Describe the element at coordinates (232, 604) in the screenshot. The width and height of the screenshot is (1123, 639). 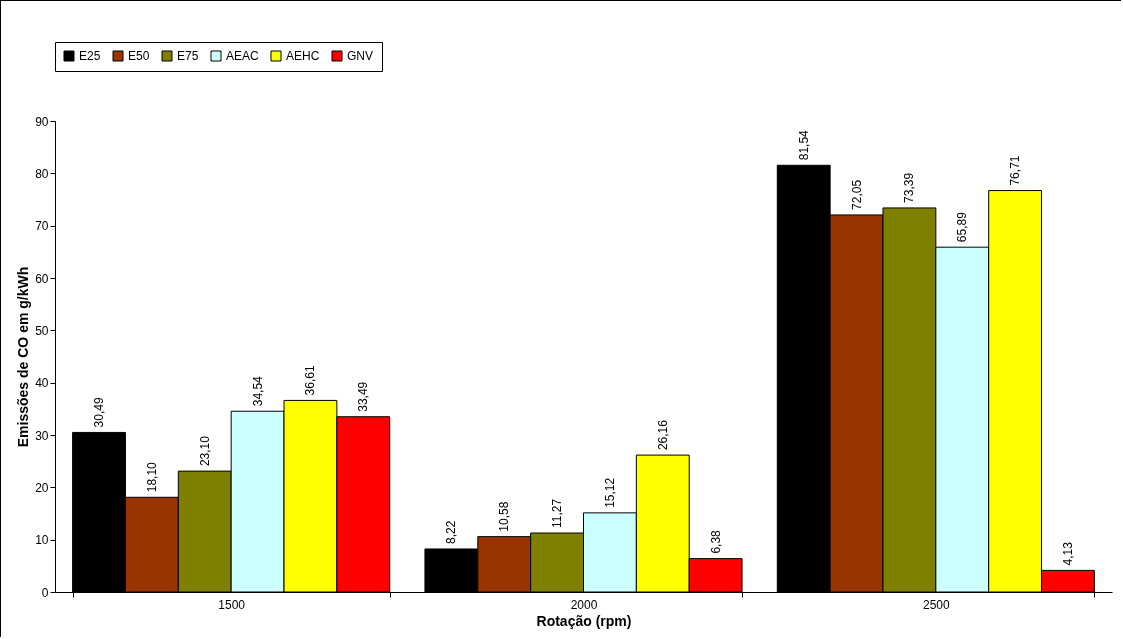
I see `x-tick-label: 1500` at that location.